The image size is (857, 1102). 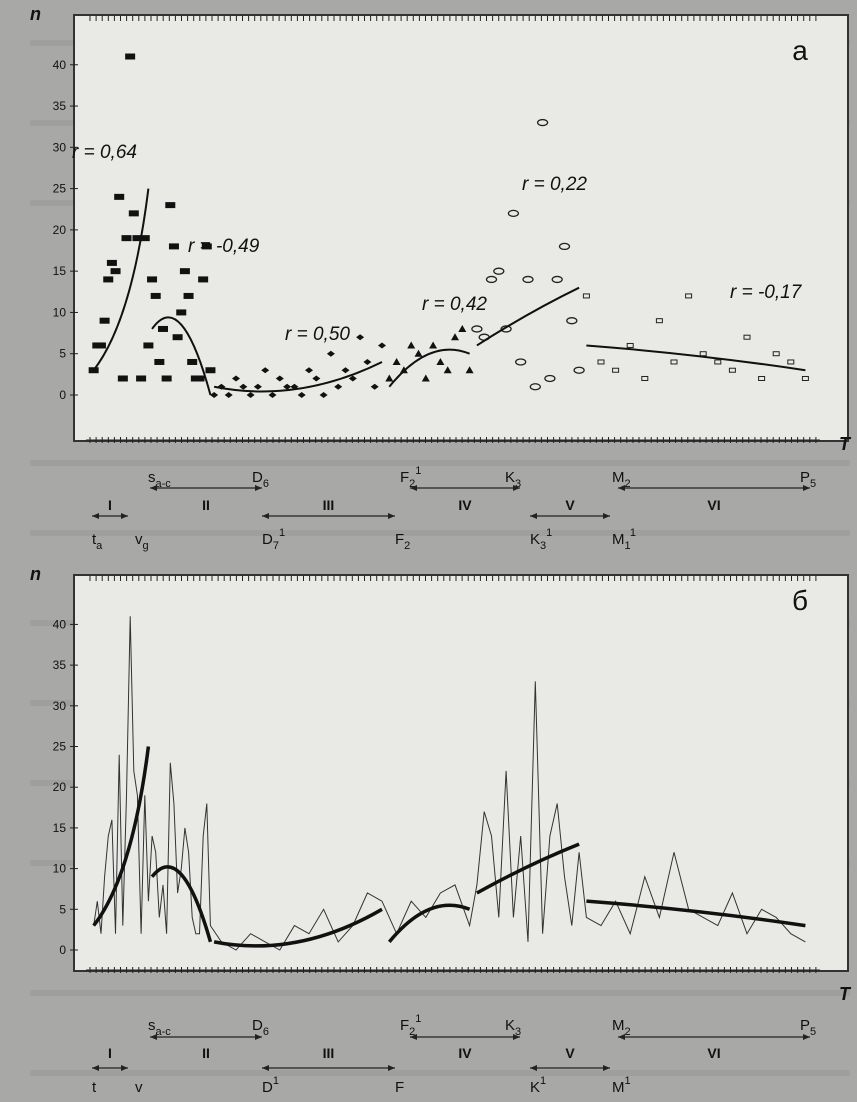 What do you see at coordinates (60, 665) in the screenshot?
I see `panel-b-y-tick-label: 35` at bounding box center [60, 665].